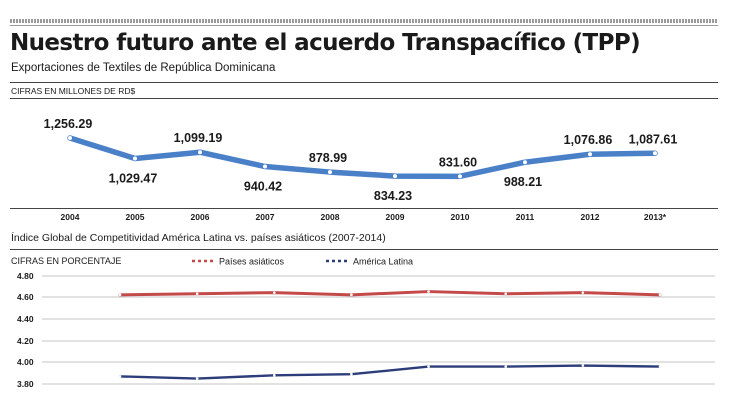 The height and width of the screenshot is (400, 730). Describe the element at coordinates (362, 157) in the screenshot. I see `exports-series-line` at that location.